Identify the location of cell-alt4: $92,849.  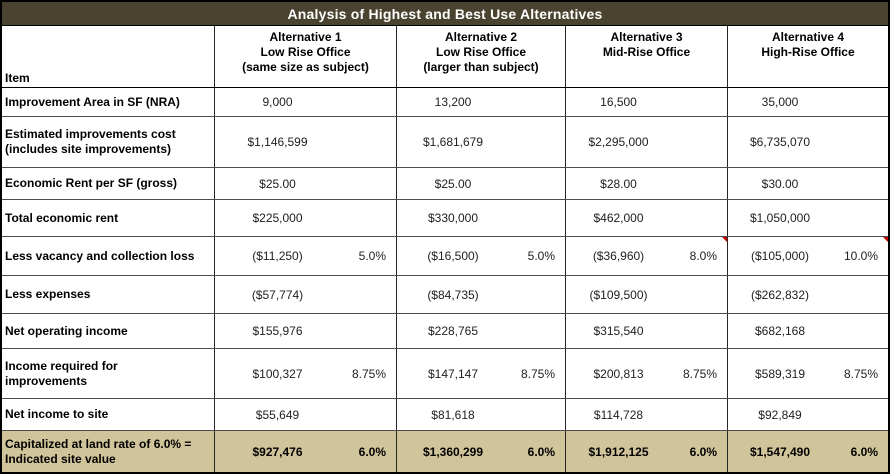
(807, 414).